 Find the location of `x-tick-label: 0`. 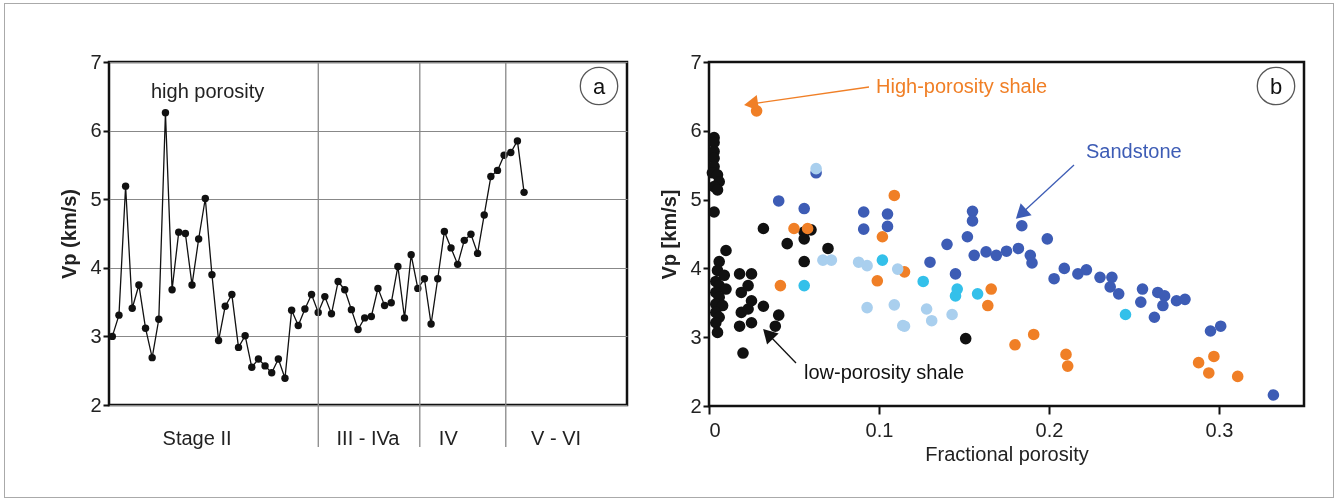

x-tick-label: 0 is located at coordinates (715, 429).